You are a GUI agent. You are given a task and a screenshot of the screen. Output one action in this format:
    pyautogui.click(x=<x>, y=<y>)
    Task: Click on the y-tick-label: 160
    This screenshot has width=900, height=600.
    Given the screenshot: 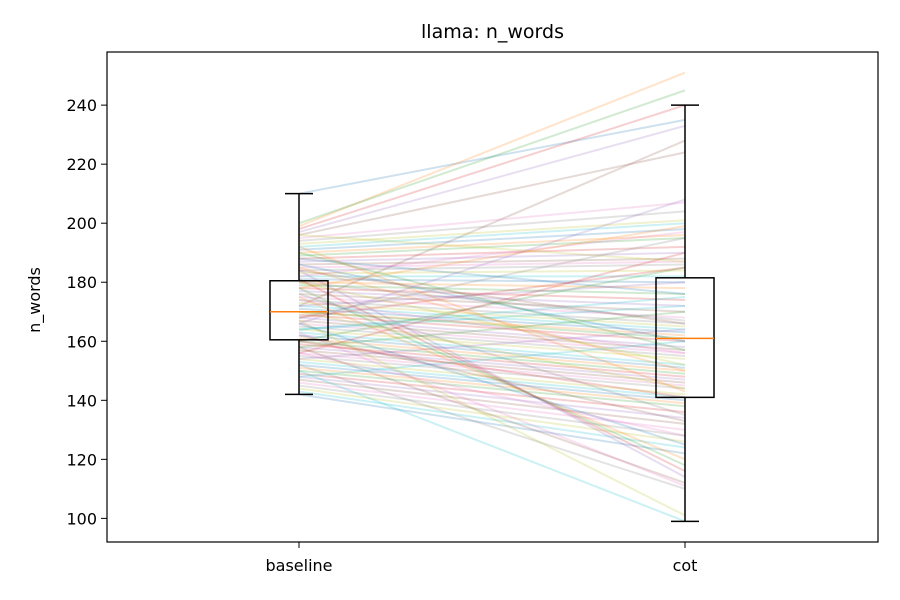 What is the action you would take?
    pyautogui.click(x=81, y=341)
    